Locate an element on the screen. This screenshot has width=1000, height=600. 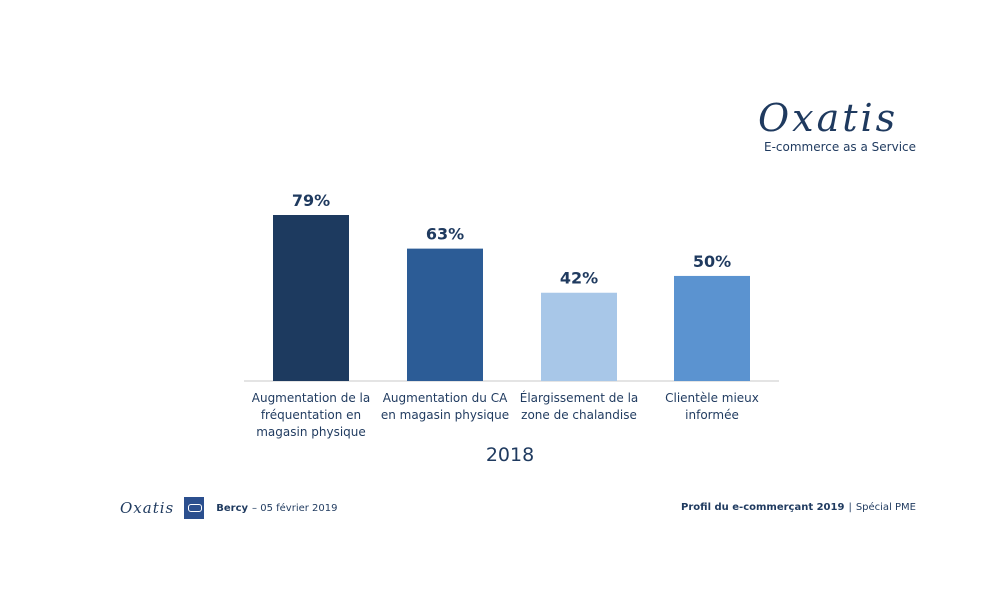
category-label-4: Clientèle mieux informée is located at coordinates (712, 407).